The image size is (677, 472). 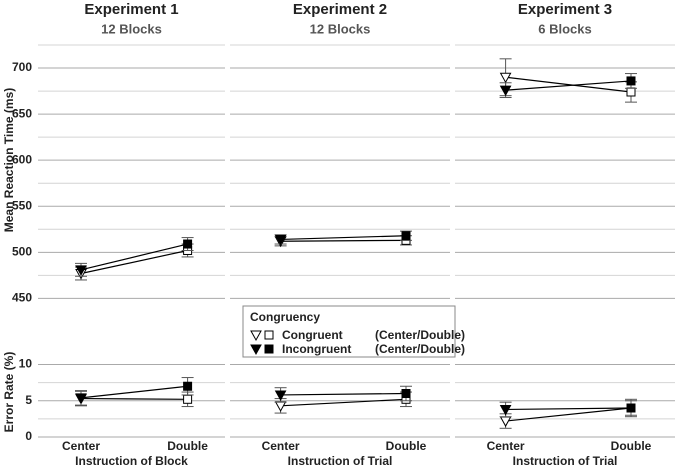 I want to click on panel-title: Experiment 3, so click(x=565, y=9).